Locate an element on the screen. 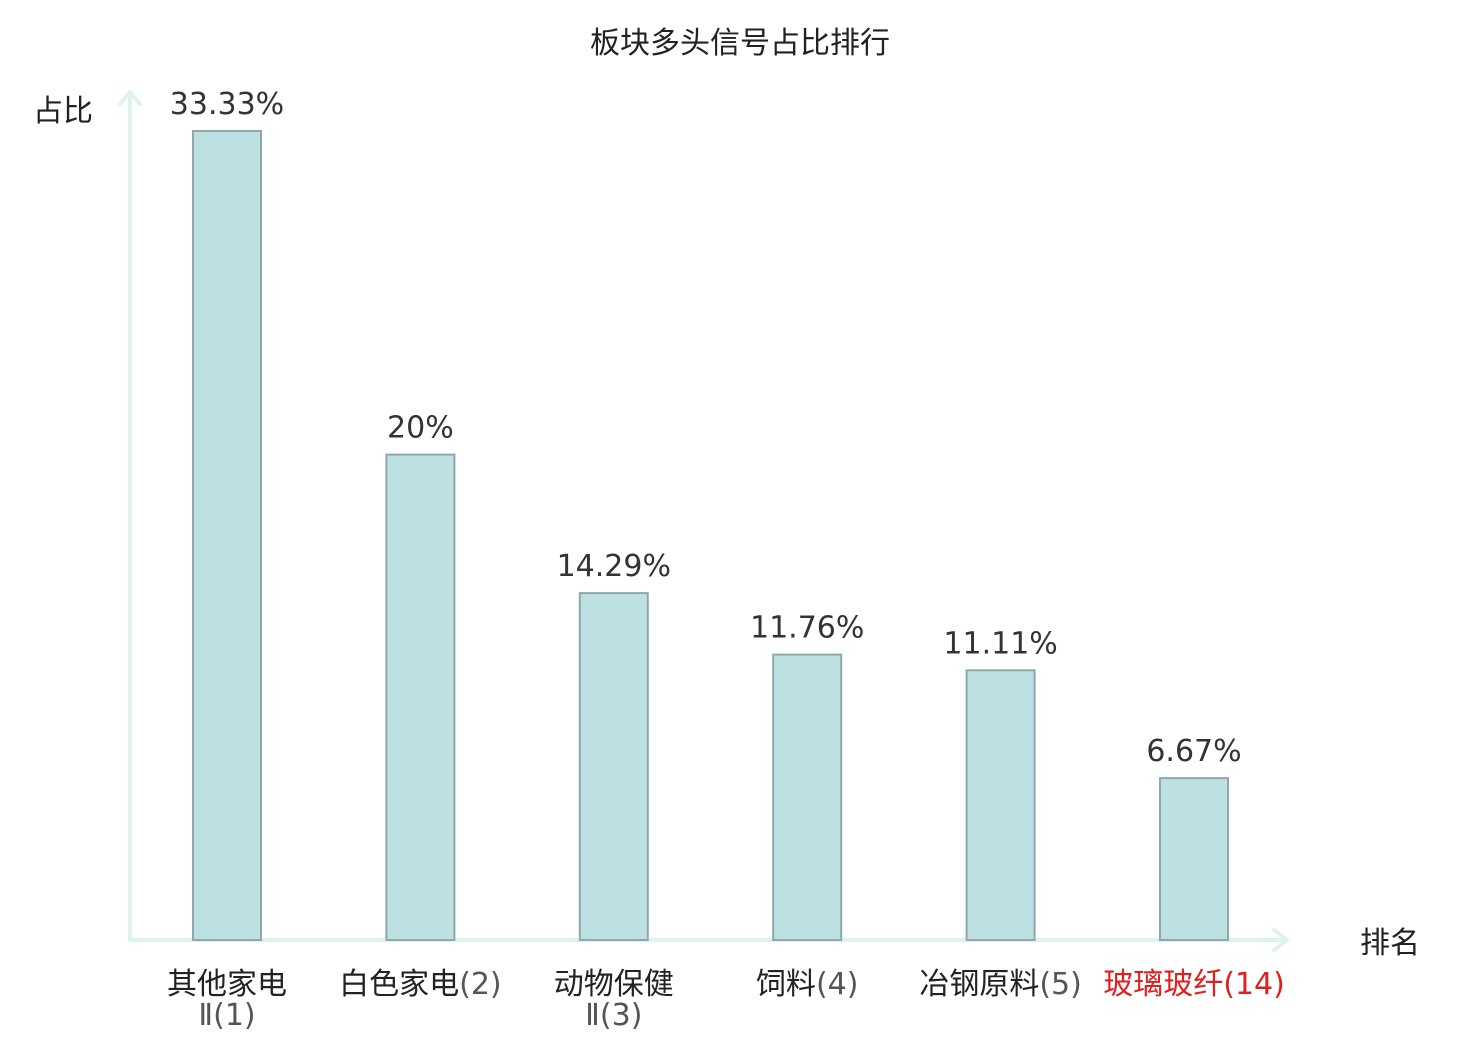  category-rank-5: (5) is located at coordinates (1060, 984).